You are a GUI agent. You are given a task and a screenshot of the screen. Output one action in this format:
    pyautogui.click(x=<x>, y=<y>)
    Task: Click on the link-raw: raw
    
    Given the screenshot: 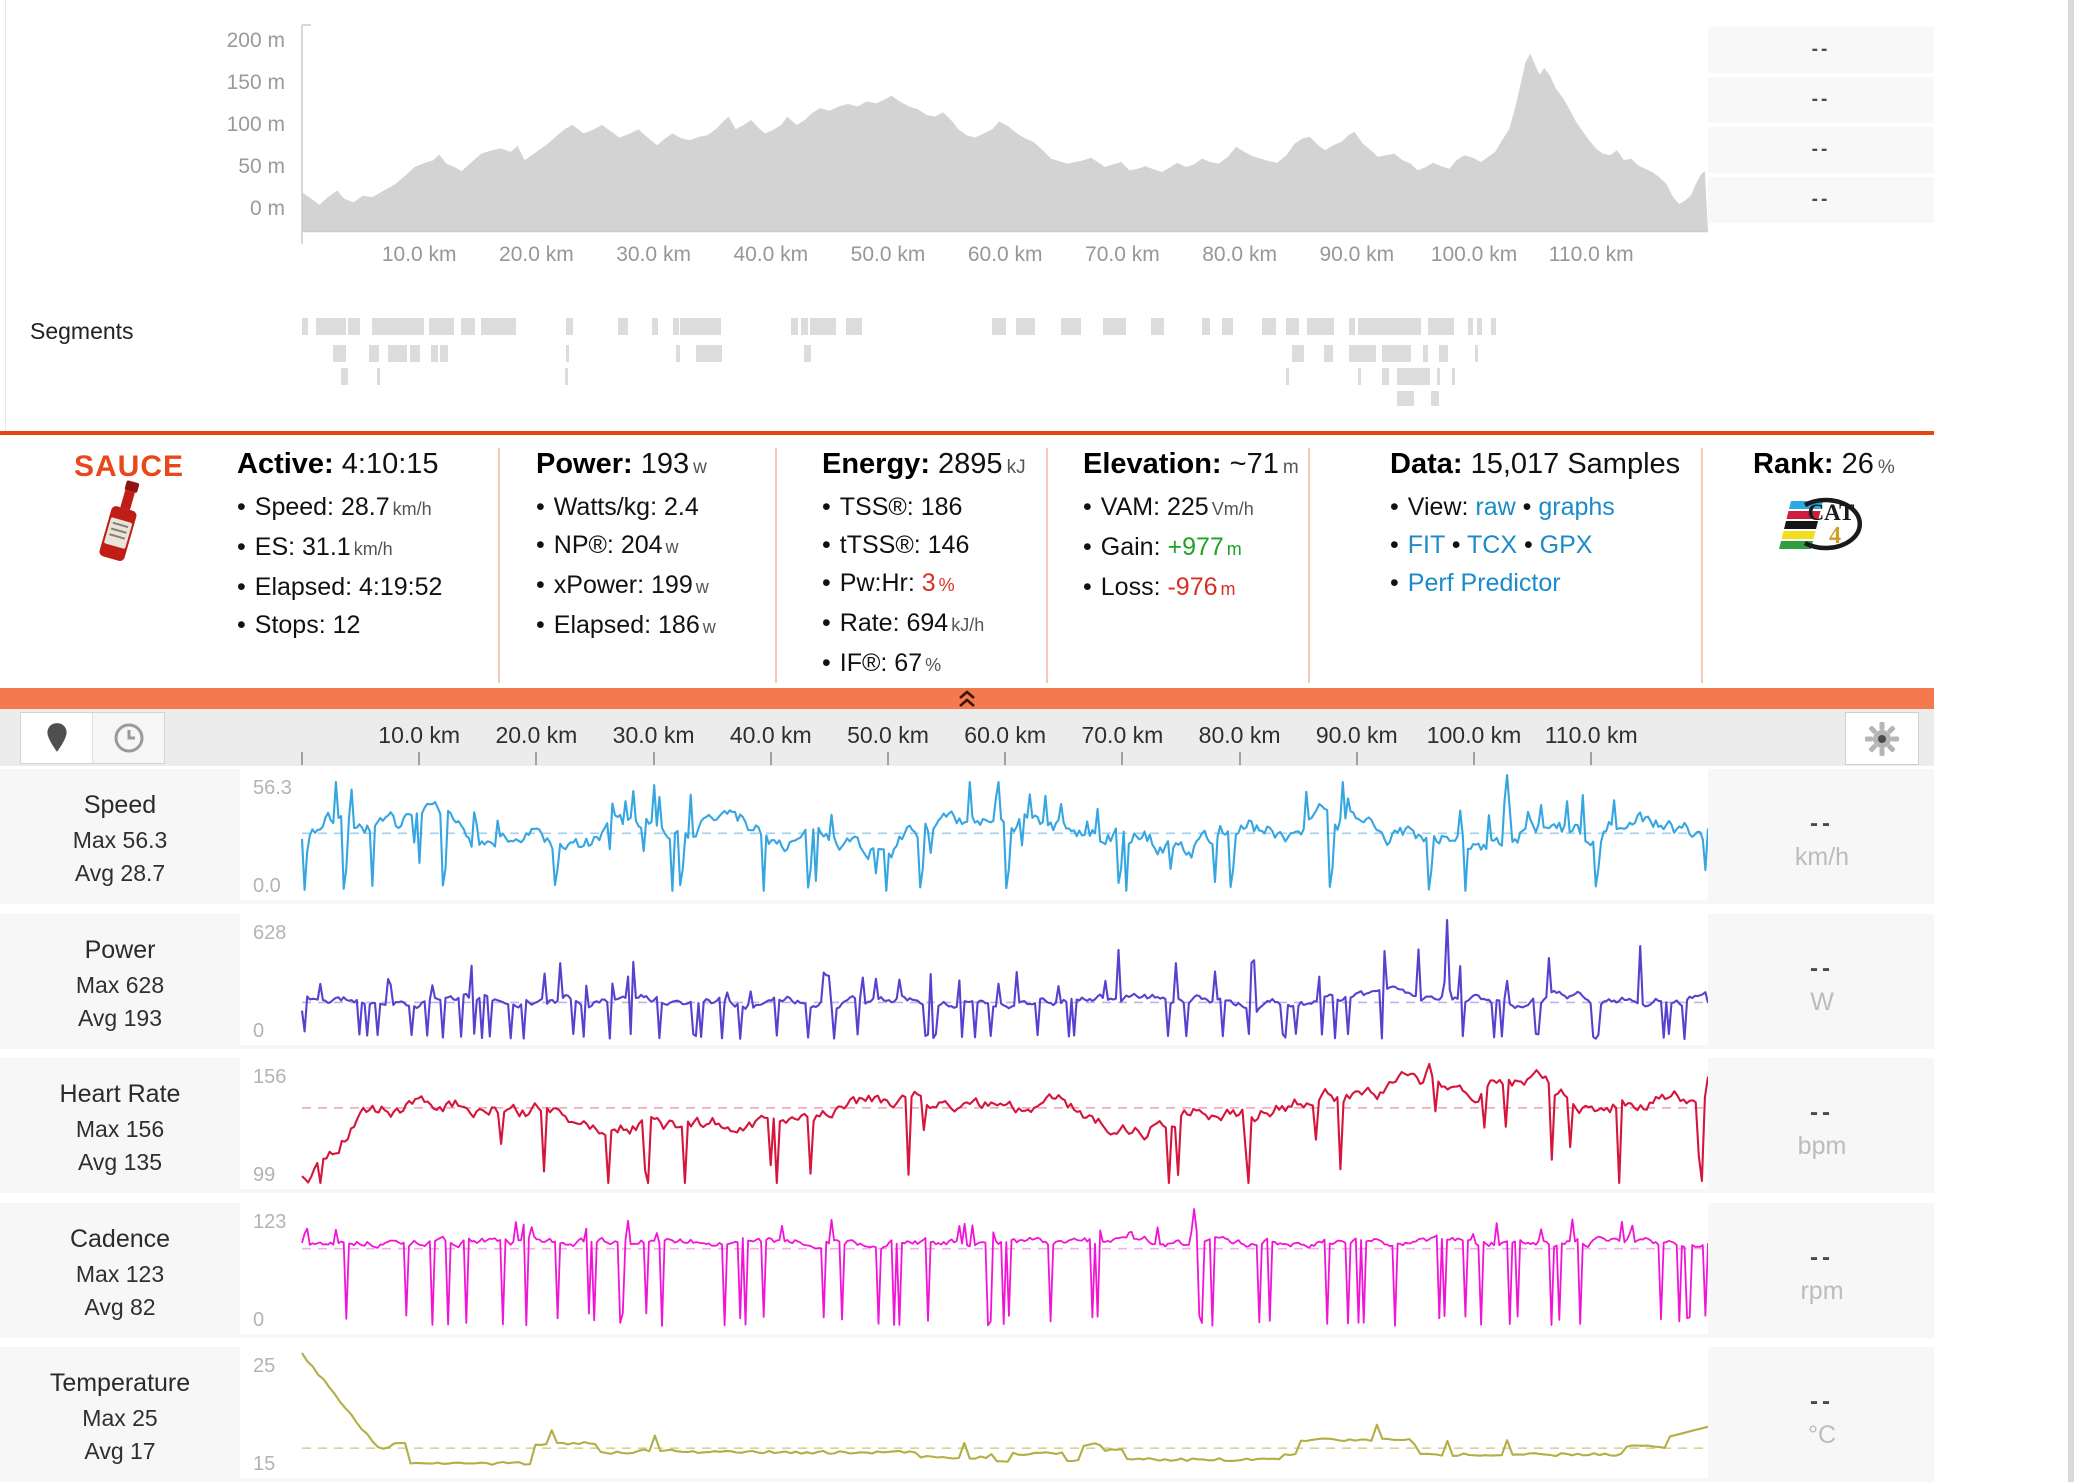 What is the action you would take?
    pyautogui.click(x=1495, y=507)
    